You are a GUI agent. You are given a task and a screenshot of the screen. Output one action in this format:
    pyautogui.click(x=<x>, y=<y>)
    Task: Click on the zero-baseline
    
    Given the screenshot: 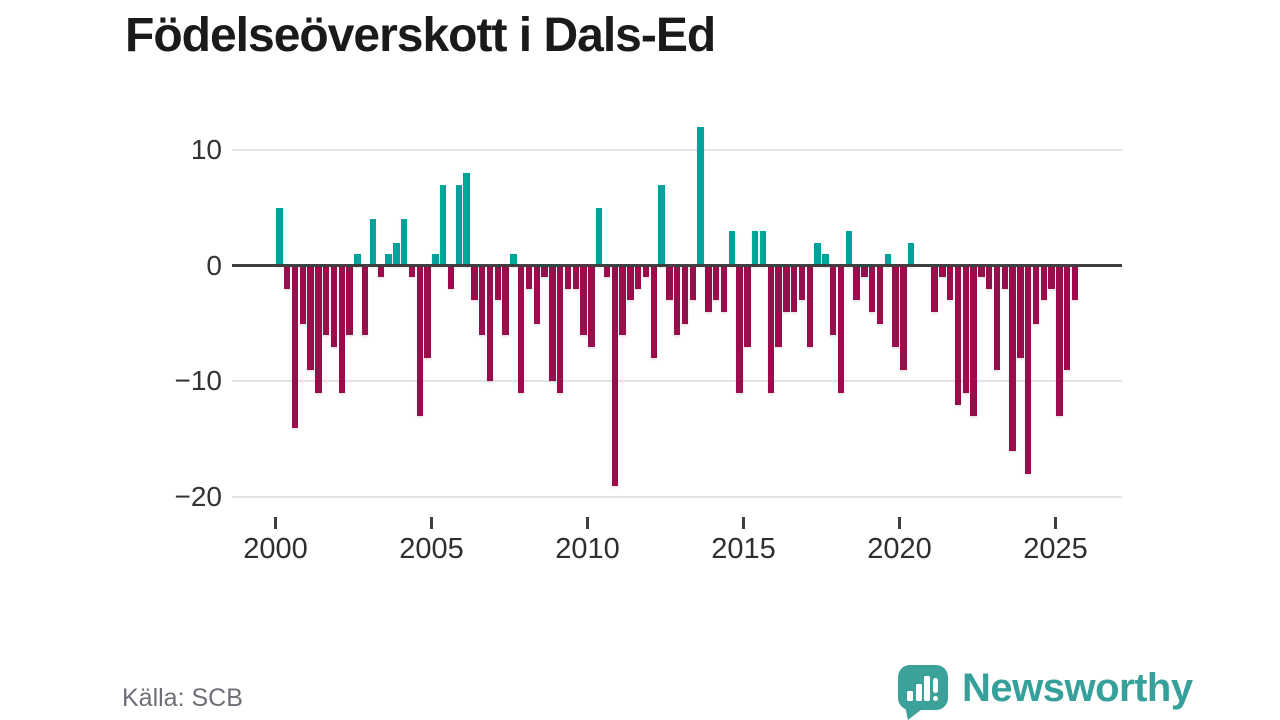 What is the action you would take?
    pyautogui.click(x=677, y=266)
    